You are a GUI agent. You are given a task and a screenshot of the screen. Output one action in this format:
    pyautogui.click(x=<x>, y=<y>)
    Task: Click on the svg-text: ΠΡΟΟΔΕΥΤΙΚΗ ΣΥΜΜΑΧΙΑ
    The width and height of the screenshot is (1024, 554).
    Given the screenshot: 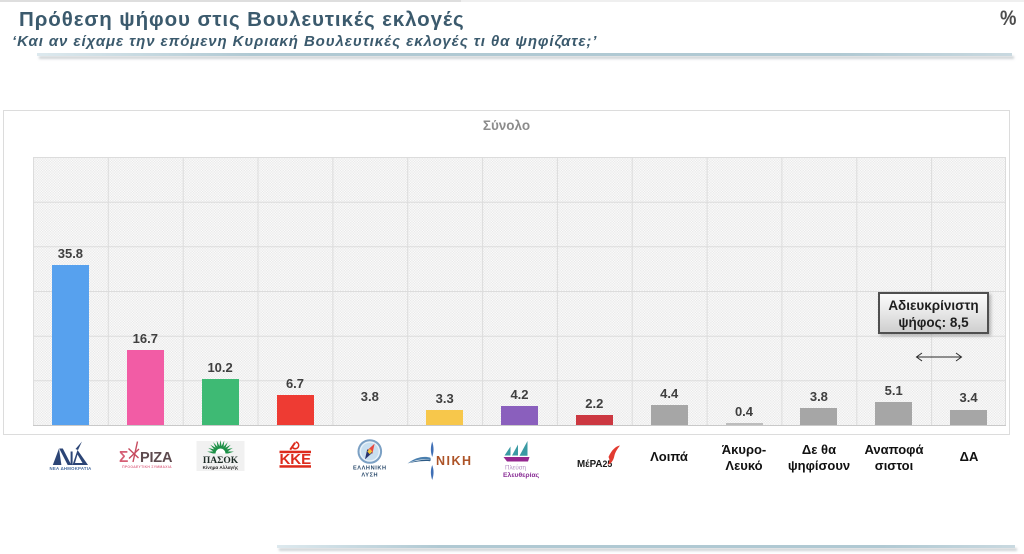 What is the action you would take?
    pyautogui.click(x=147, y=467)
    